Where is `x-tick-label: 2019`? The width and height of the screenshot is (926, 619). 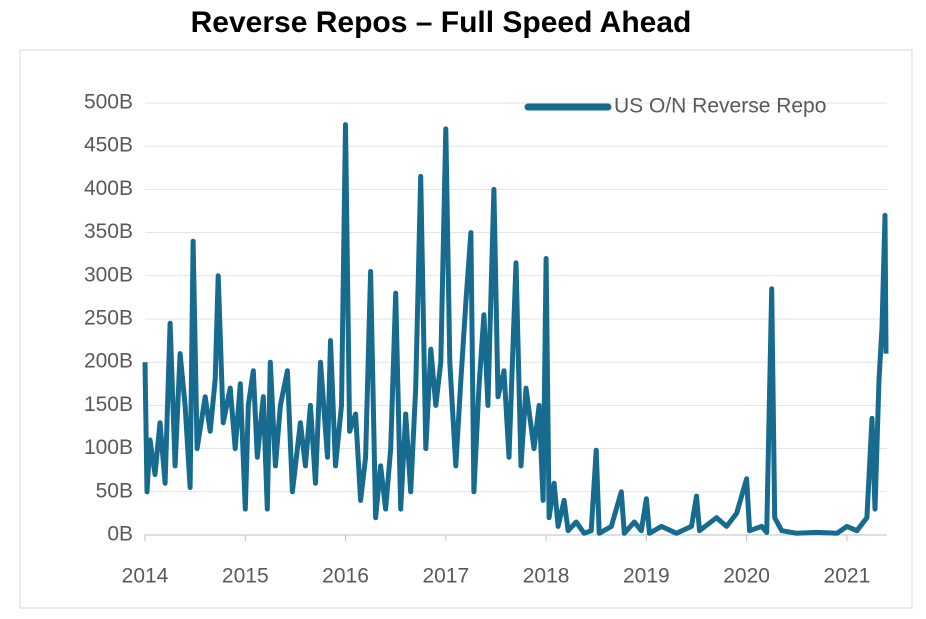
x-tick-label: 2019 is located at coordinates (646, 576).